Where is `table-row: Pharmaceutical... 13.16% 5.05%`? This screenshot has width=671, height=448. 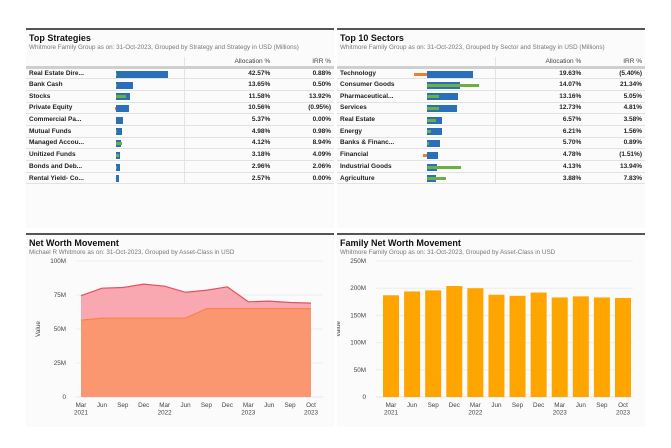 table-row: Pharmaceutical... 13.16% 5.05% is located at coordinates (491, 96).